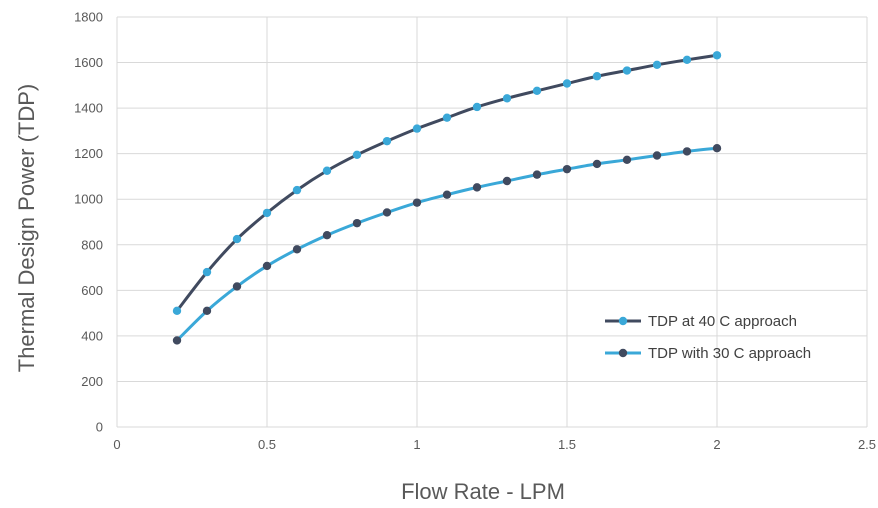 The height and width of the screenshot is (508, 878). What do you see at coordinates (88, 108) in the screenshot?
I see `y-tick-label: 1400` at bounding box center [88, 108].